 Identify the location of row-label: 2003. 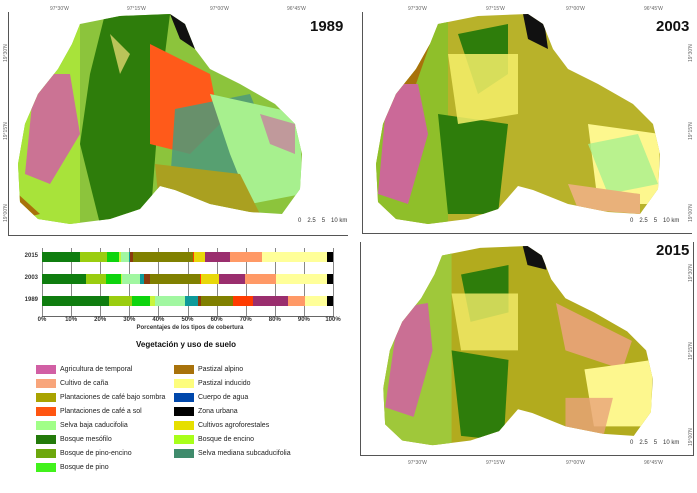
(31, 278).